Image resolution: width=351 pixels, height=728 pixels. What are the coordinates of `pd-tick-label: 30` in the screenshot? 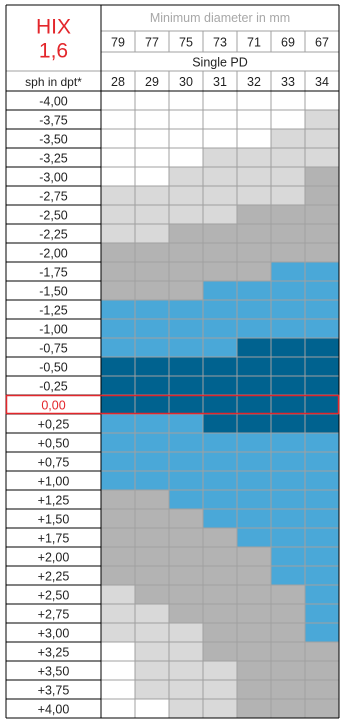 It's located at (186, 82).